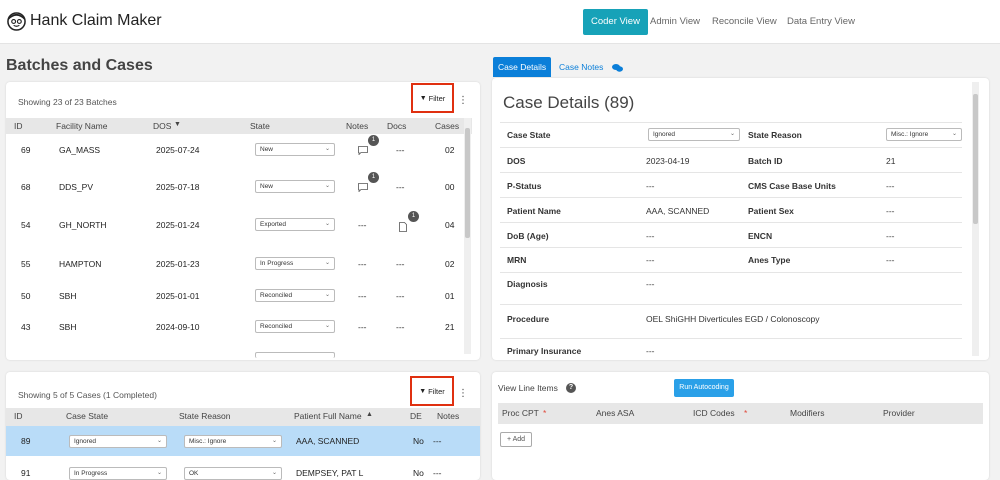 This screenshot has width=1000, height=480. What do you see at coordinates (771, 211) in the screenshot?
I see `label-patient-sex: Patient Sex` at bounding box center [771, 211].